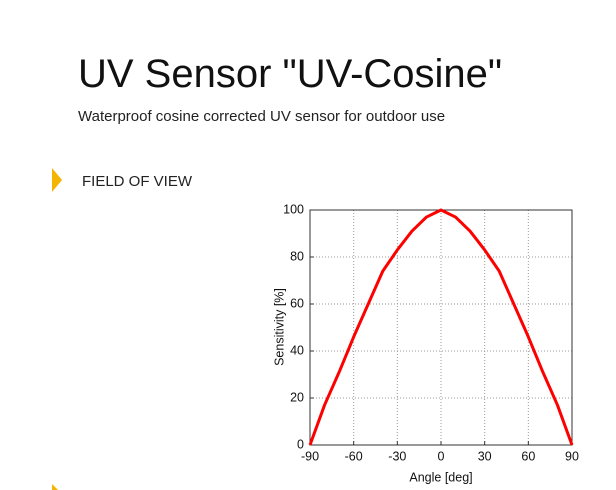 The width and height of the screenshot is (616, 490). What do you see at coordinates (297, 397) in the screenshot?
I see `y-tick-label: 20` at bounding box center [297, 397].